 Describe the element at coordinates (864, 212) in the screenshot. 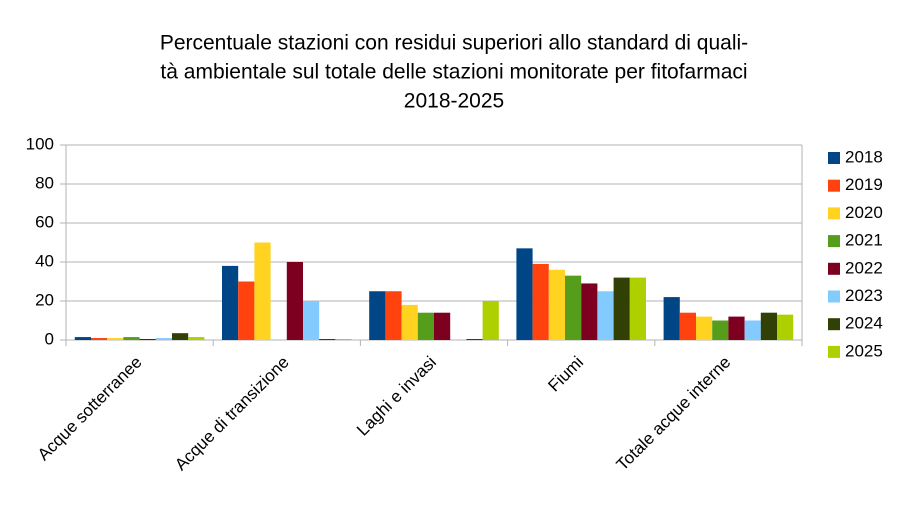

I see `legend-label: 2020` at that location.